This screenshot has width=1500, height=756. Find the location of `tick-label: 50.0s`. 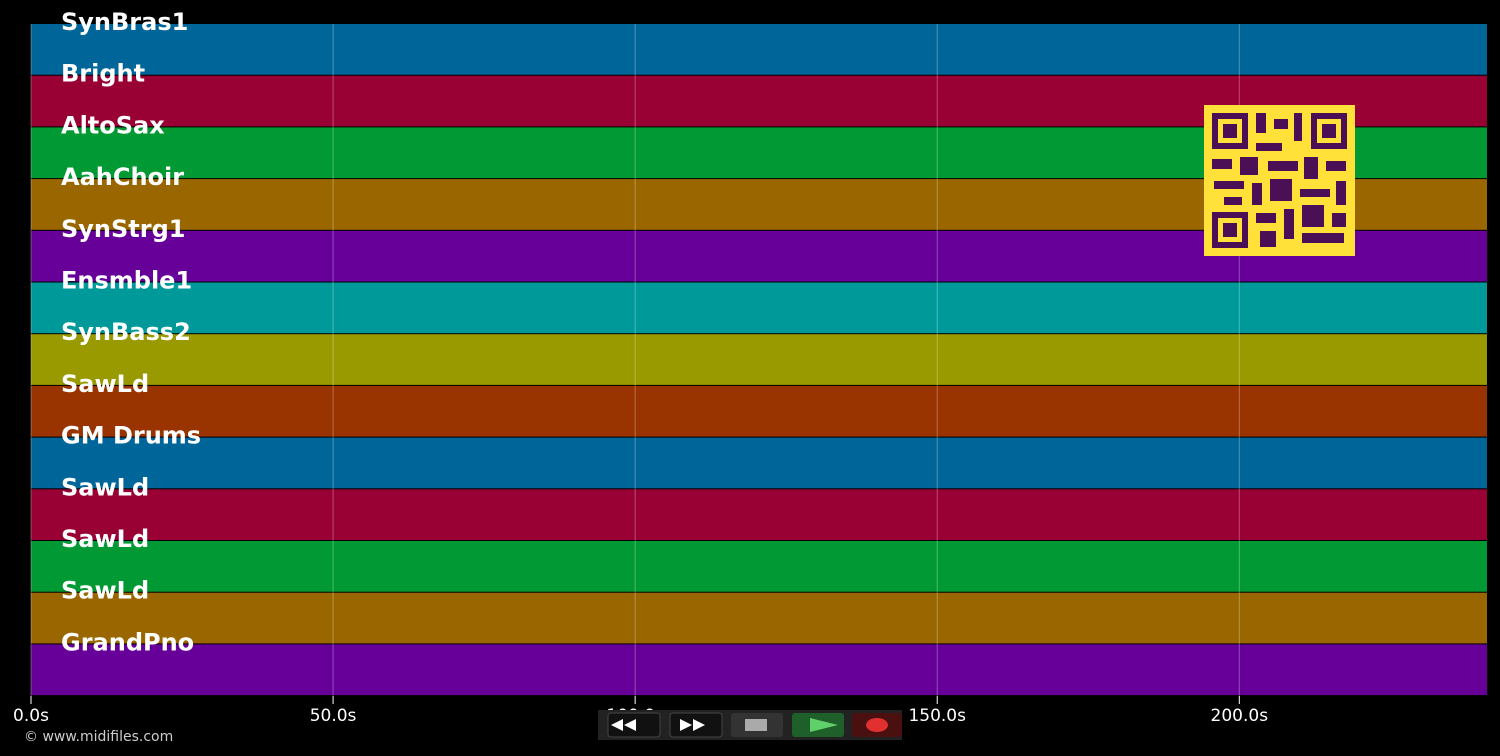

tick-label: 50.0s is located at coordinates (333, 716).